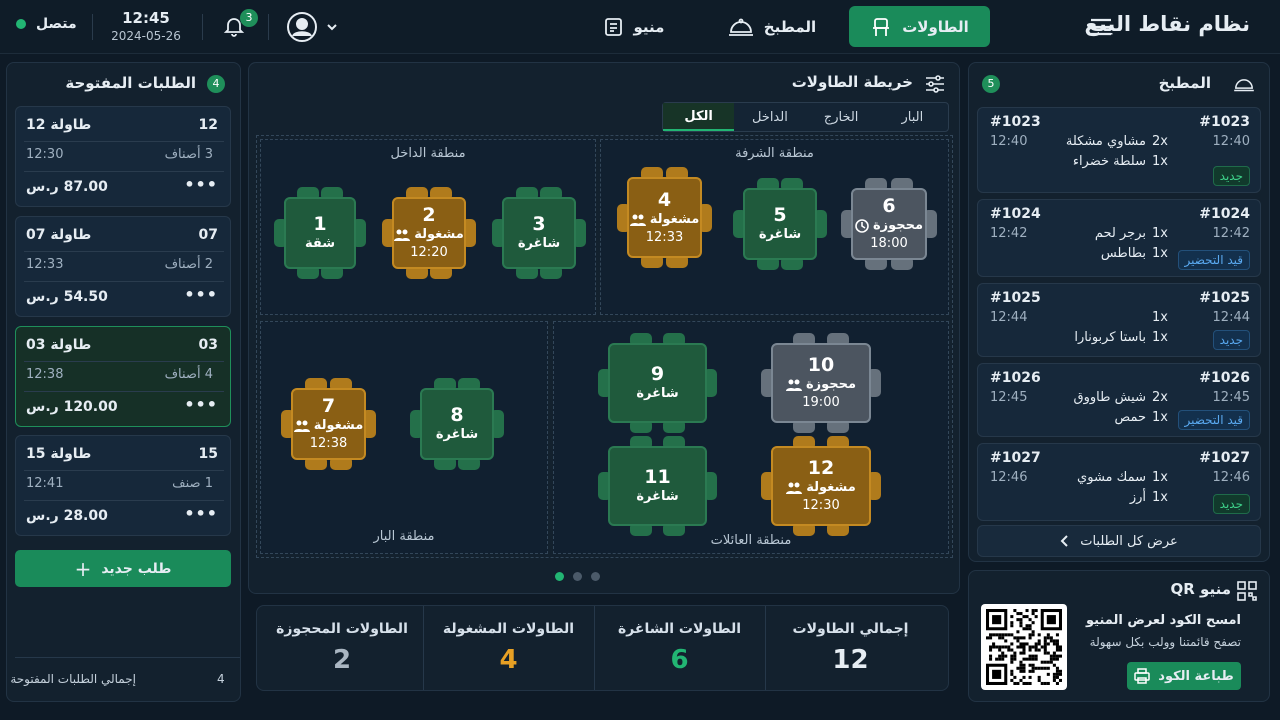 The width and height of the screenshot is (1280, 720). What do you see at coordinates (780, 224) in the screenshot?
I see `table-5: 5 شاغرة` at bounding box center [780, 224].